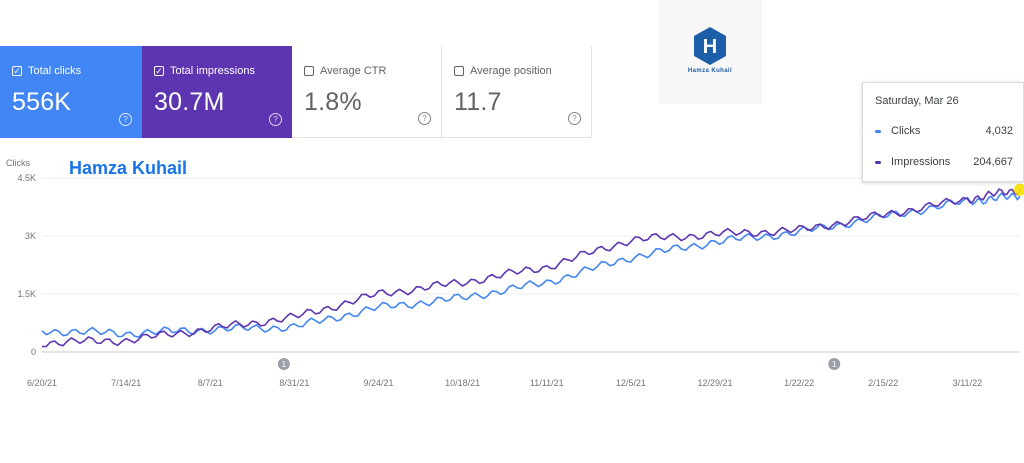  I want to click on tooltip-series-name: Impressions, so click(921, 162).